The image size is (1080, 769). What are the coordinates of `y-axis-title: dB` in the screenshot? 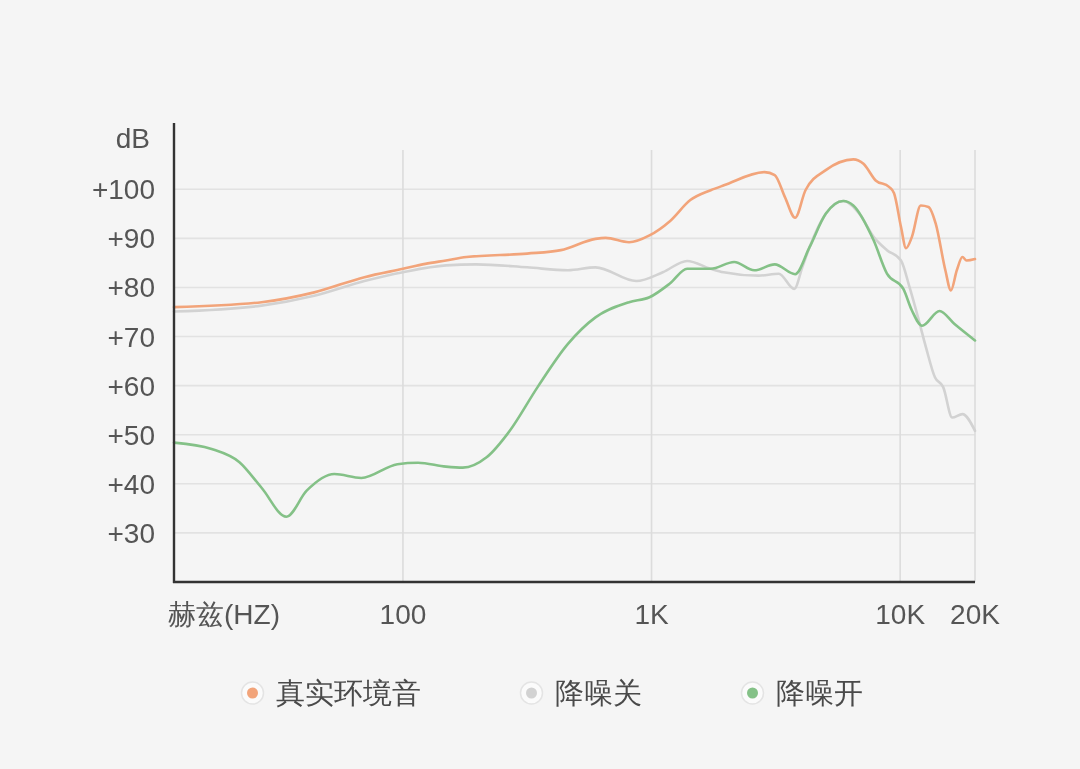 It's located at (132, 138).